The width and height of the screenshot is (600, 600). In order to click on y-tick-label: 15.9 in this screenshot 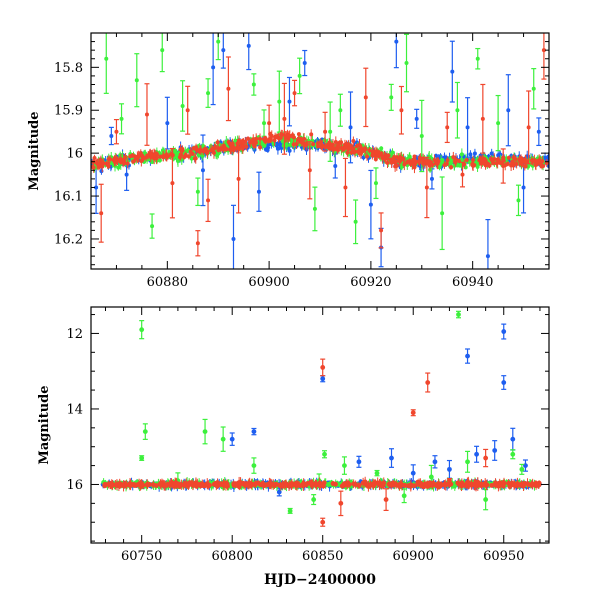, I will do `click(68, 111)`.